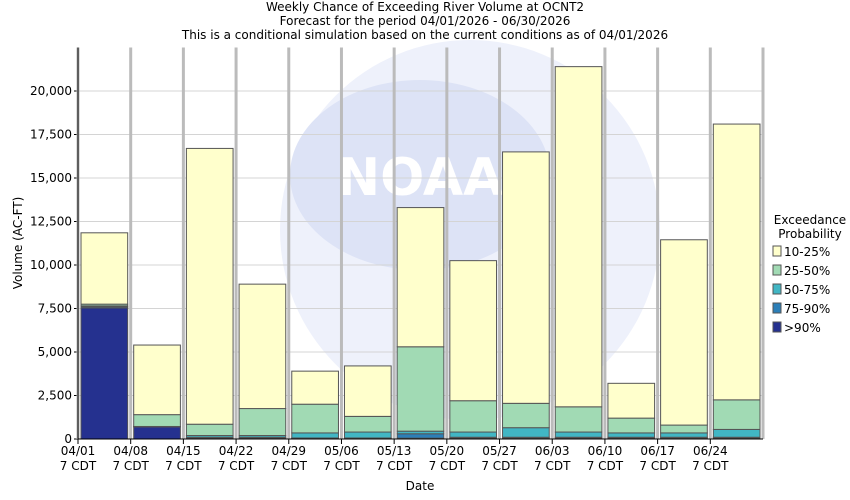 The width and height of the screenshot is (850, 500). Describe the element at coordinates (657, 451) in the screenshot. I see `x-tick-label: 06/17` at that location.